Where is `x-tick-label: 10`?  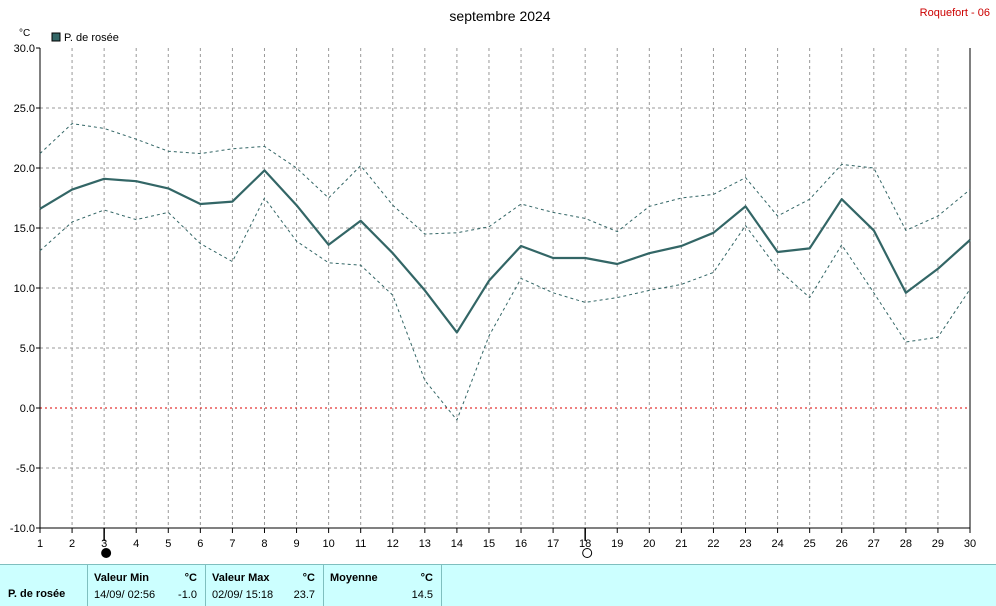 x-tick-label: 10 is located at coordinates (328, 544).